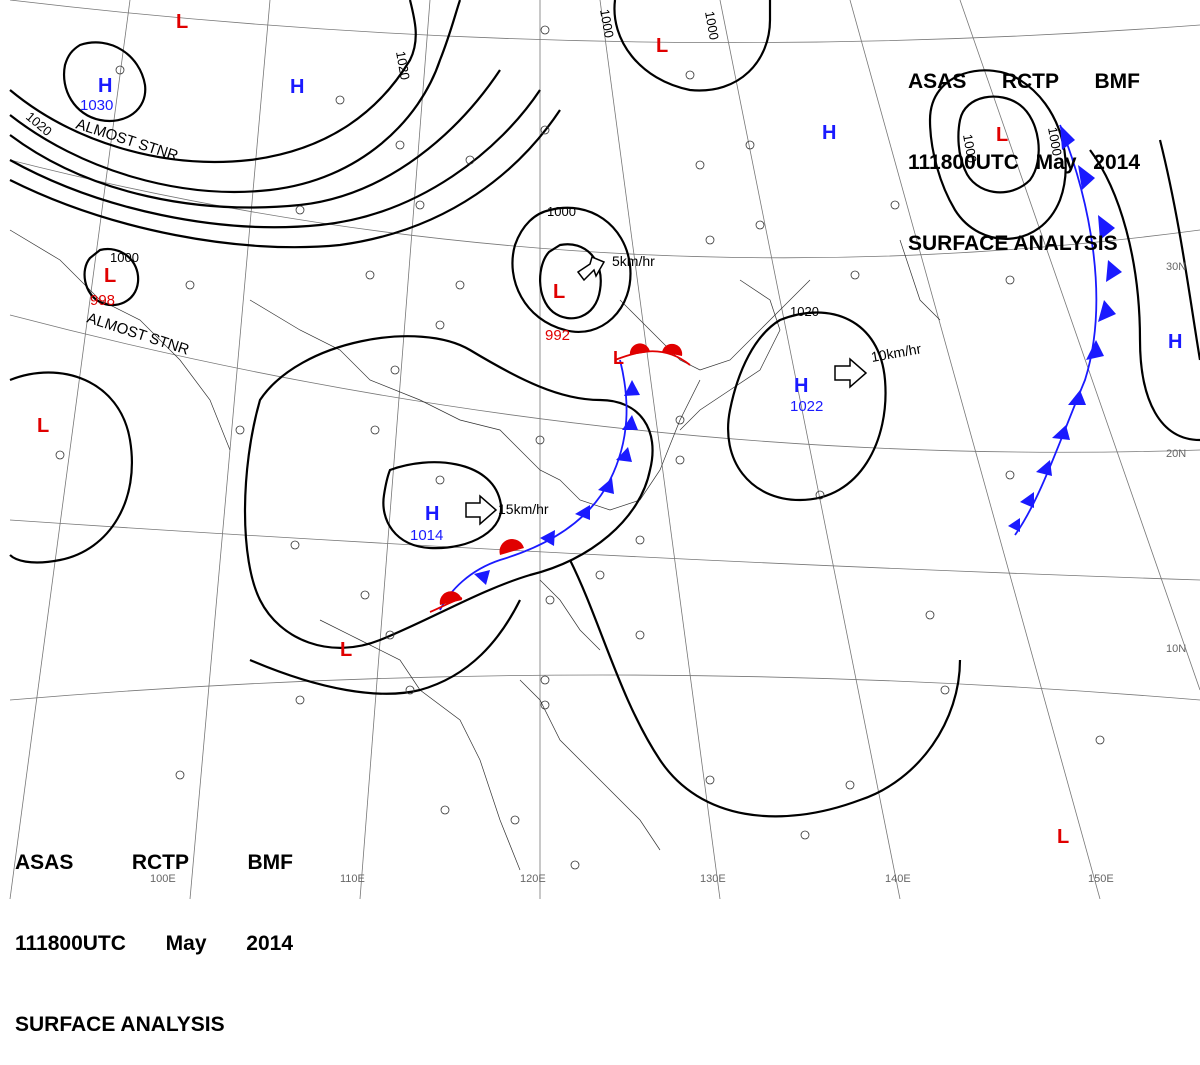  I want to click on longitude-label: 120E, so click(533, 879).